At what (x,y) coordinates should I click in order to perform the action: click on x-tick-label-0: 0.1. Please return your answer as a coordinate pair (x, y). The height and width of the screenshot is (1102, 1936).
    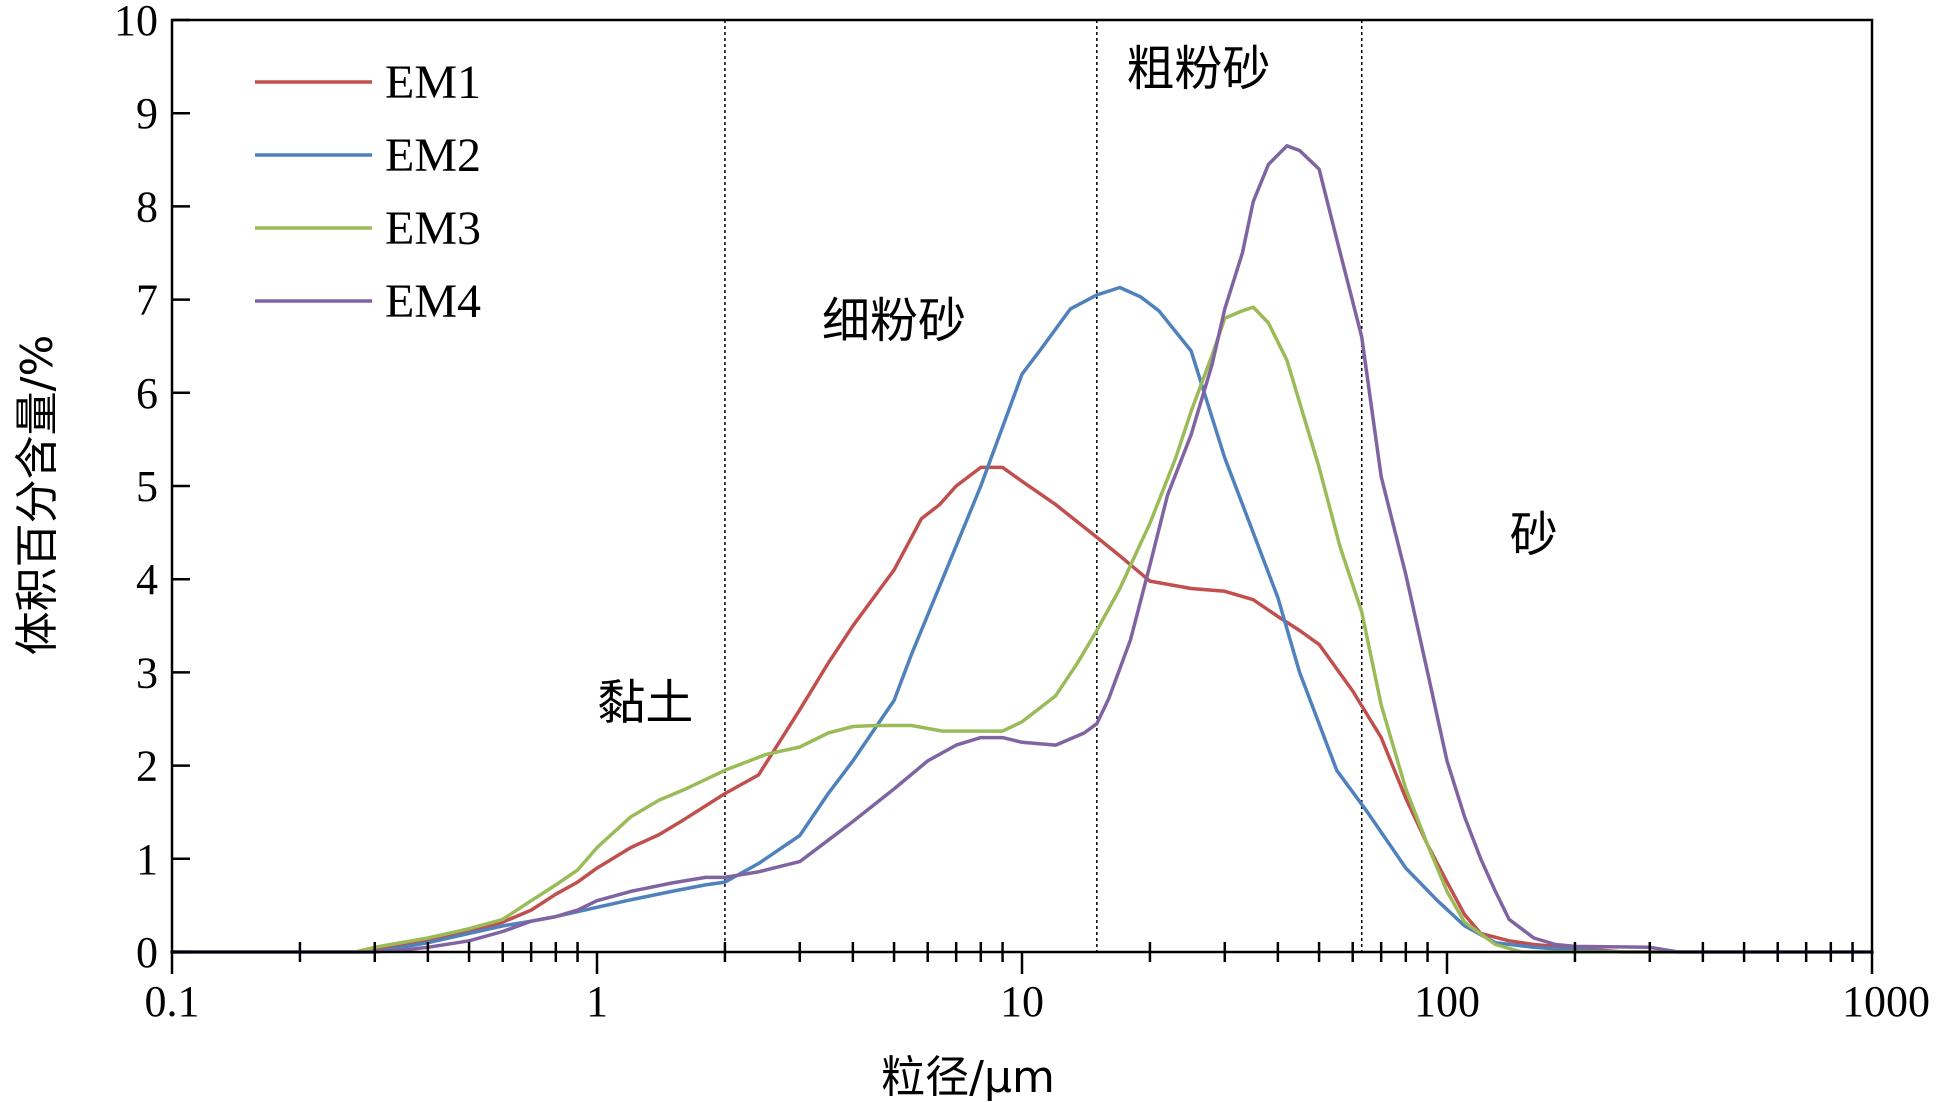
    Looking at the image, I should click on (172, 1001).